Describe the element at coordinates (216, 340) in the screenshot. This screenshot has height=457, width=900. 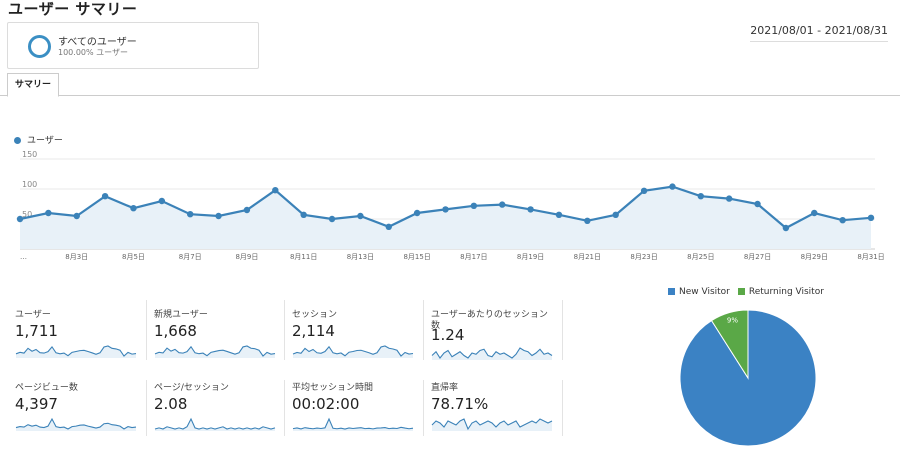
I see `metric-2: 新規ユーザー 1,668` at that location.